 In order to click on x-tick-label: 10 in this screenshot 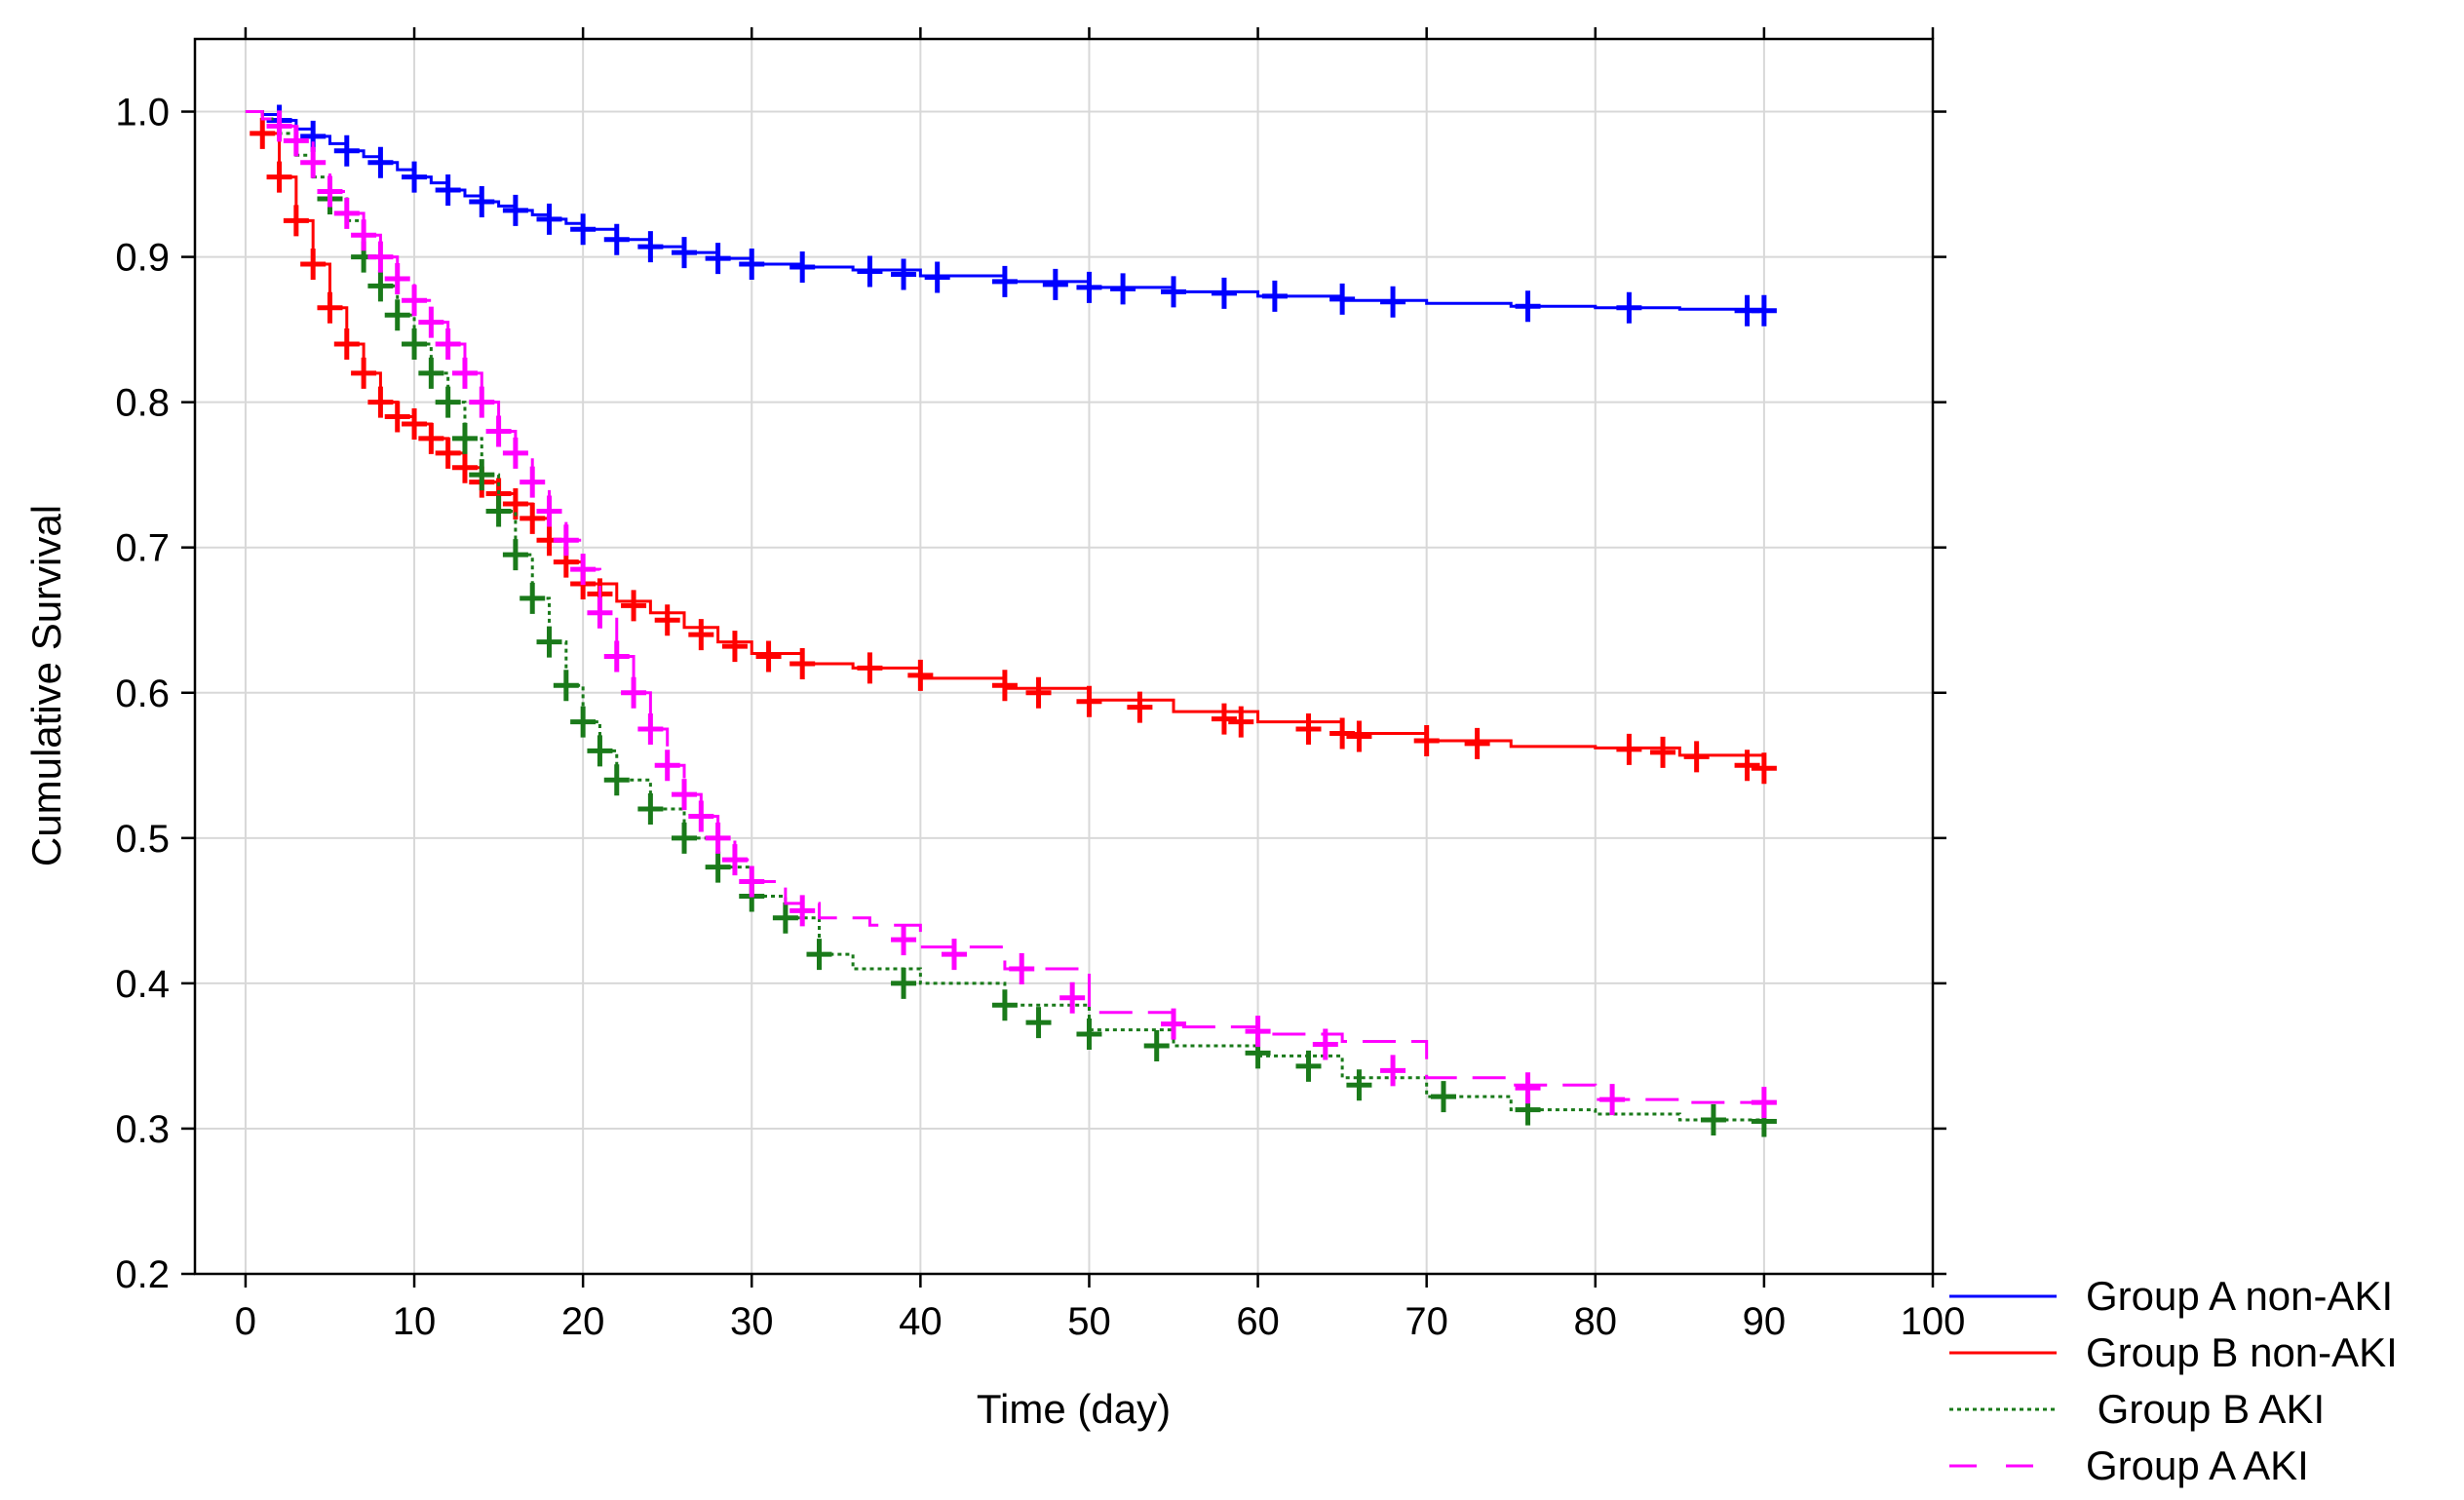, I will do `click(415, 1321)`.